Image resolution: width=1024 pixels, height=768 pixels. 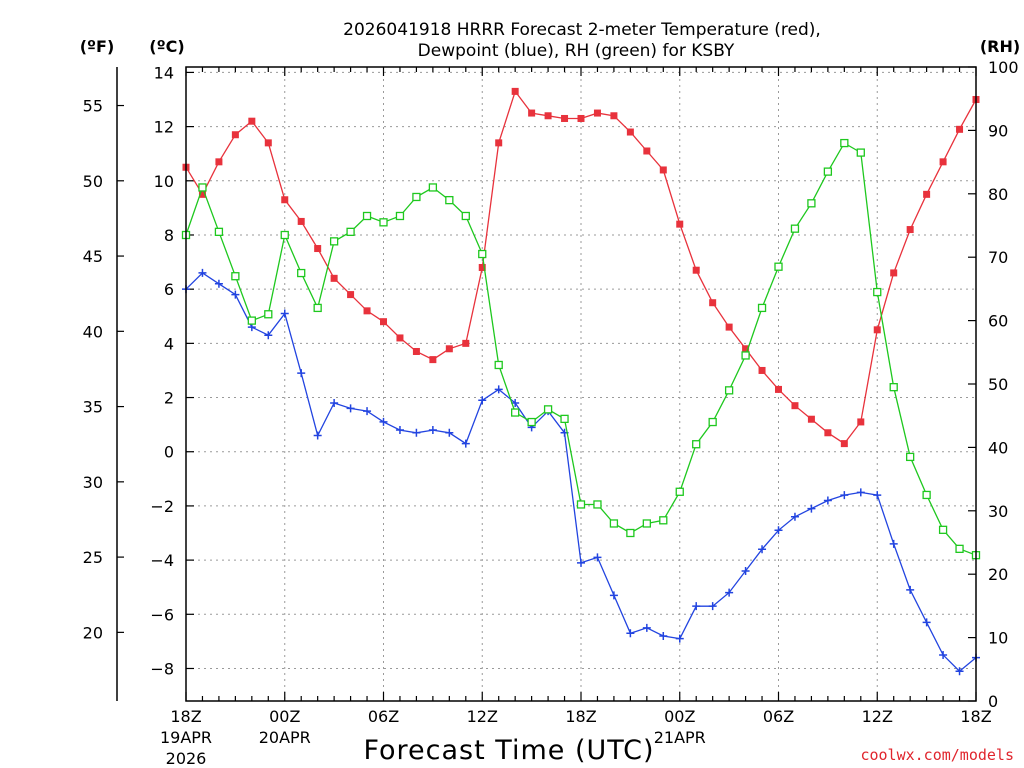 What do you see at coordinates (285, 737) in the screenshot?
I see `time-date-label: 20APR` at bounding box center [285, 737].